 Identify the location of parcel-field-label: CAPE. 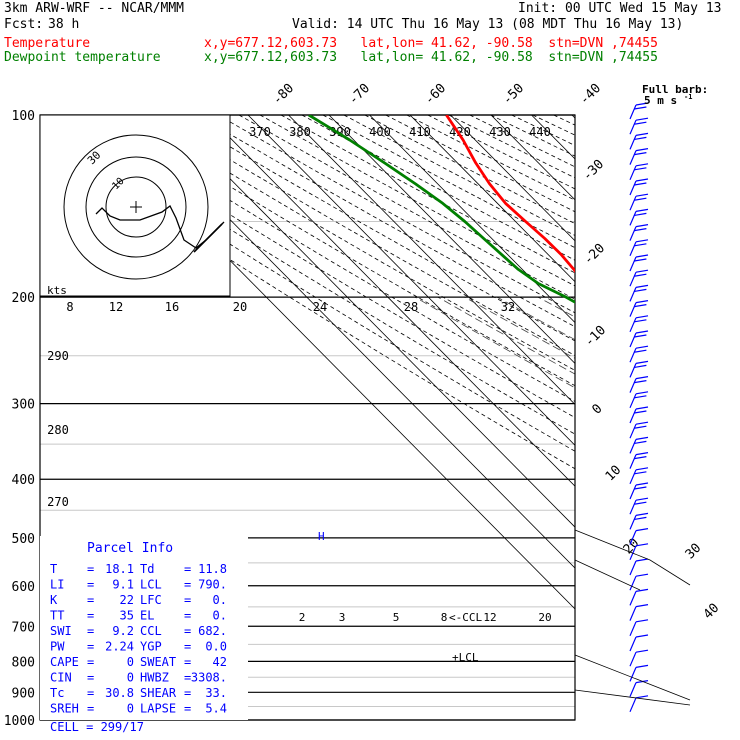
(64, 662).